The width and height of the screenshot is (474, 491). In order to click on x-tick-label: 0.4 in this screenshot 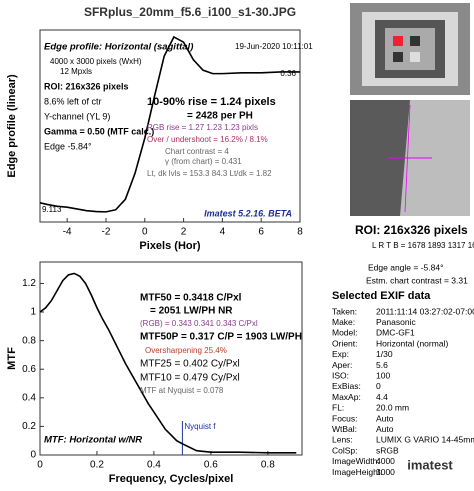, I will do `click(154, 465)`.